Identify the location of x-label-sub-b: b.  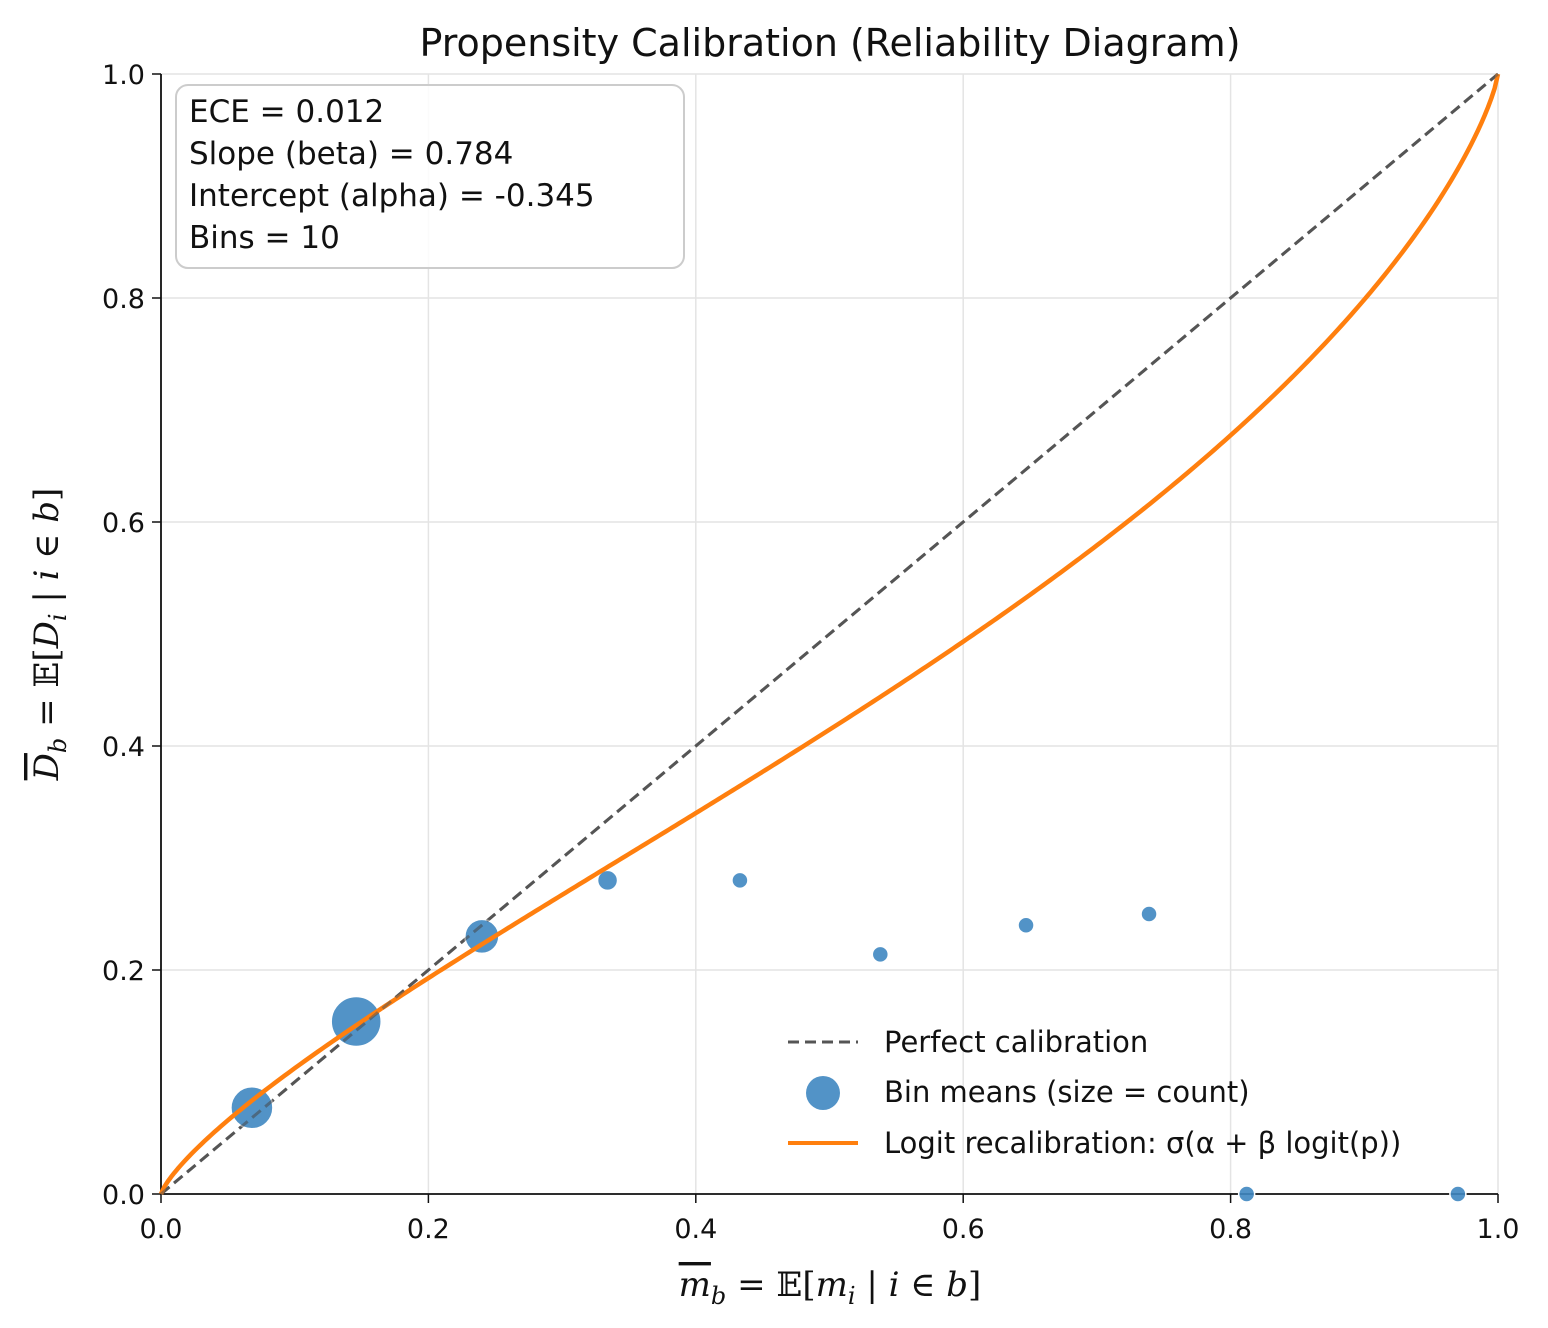
(718, 1296).